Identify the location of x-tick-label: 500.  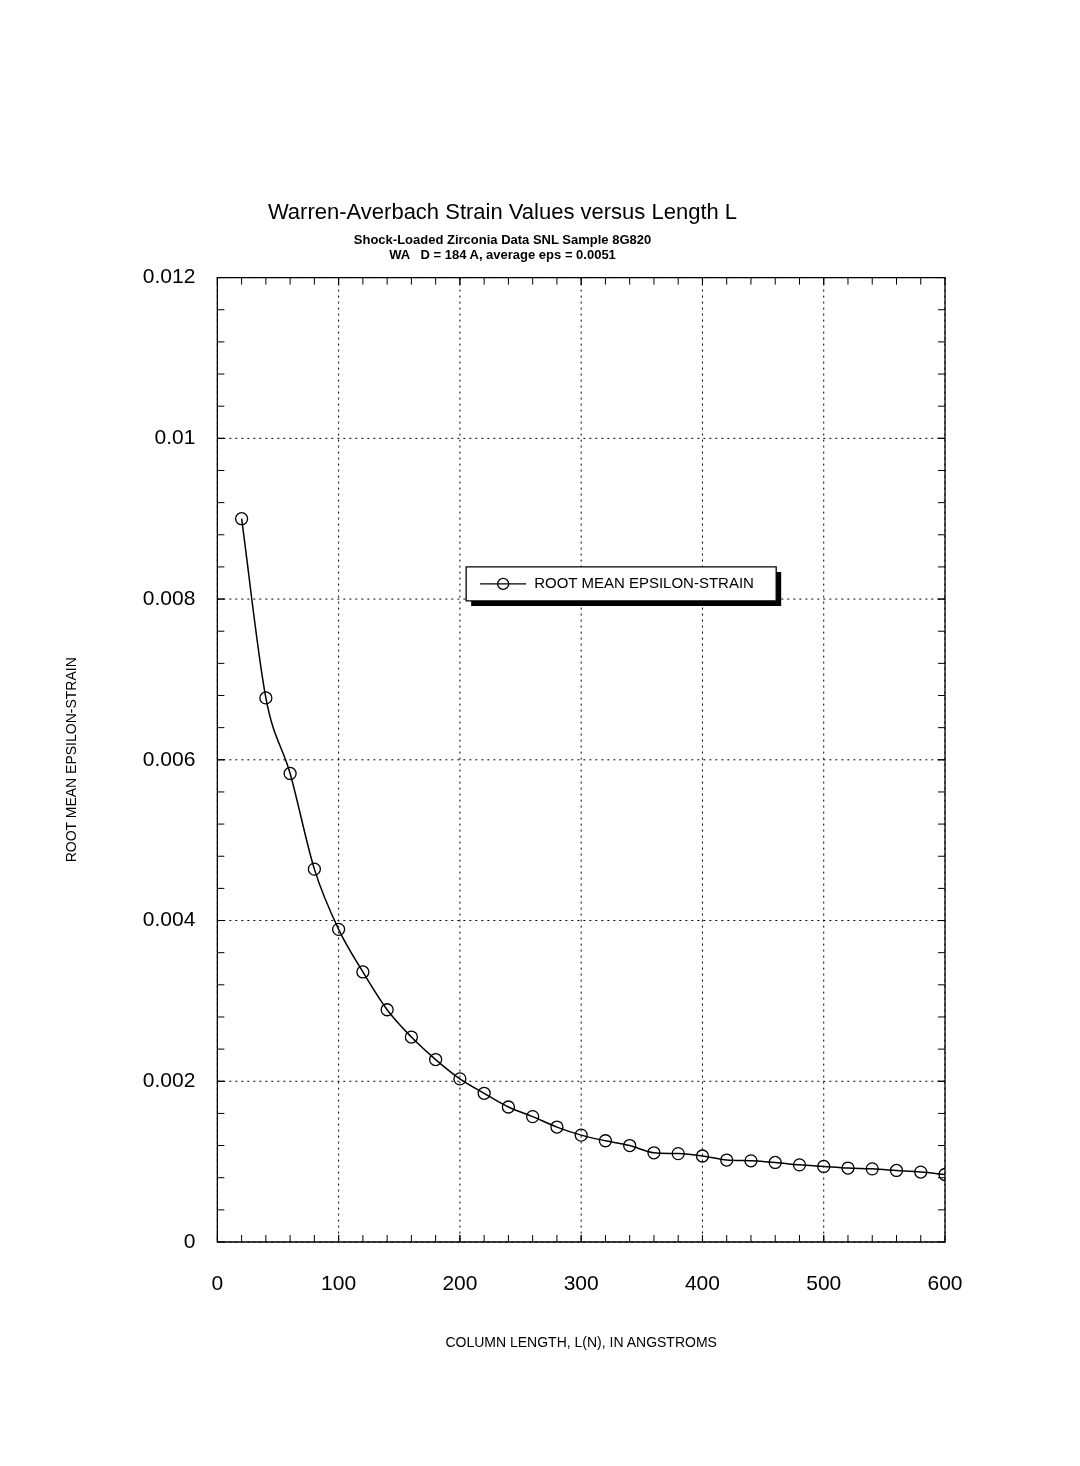
(824, 1283).